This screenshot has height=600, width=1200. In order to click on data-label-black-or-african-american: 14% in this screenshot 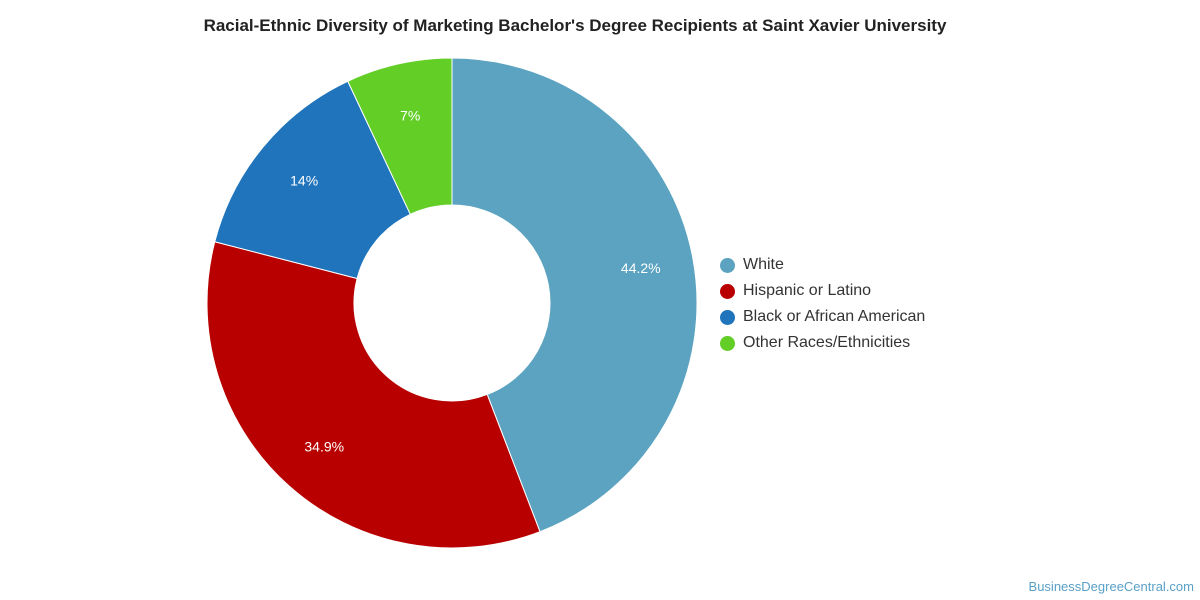, I will do `click(304, 180)`.